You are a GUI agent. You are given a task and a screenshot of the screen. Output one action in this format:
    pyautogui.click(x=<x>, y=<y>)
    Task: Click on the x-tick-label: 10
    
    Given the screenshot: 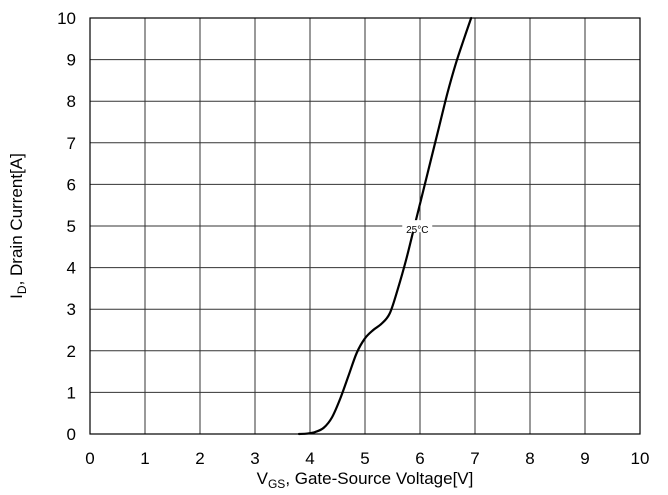 What is the action you would take?
    pyautogui.click(x=640, y=458)
    